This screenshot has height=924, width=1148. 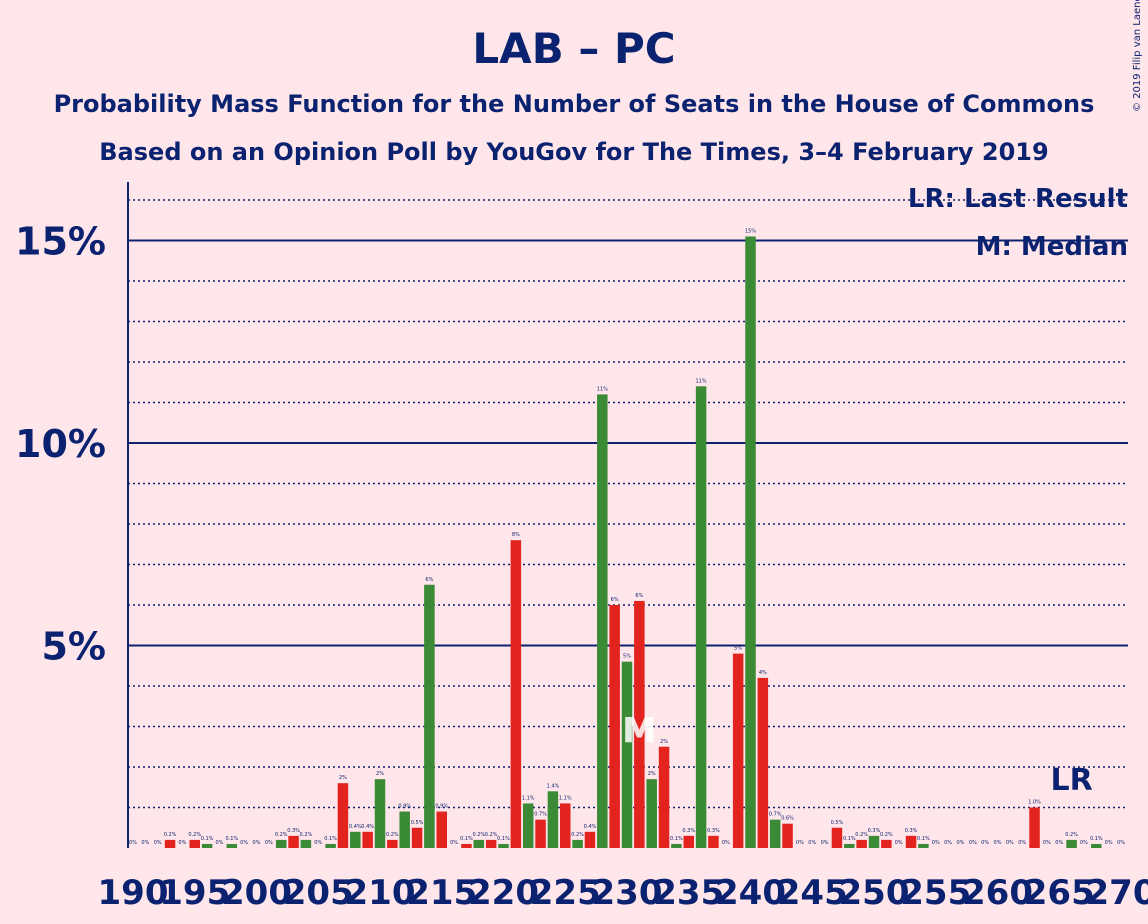 What do you see at coordinates (750, 893) in the screenshot?
I see `x-tick-label: 240` at bounding box center [750, 893].